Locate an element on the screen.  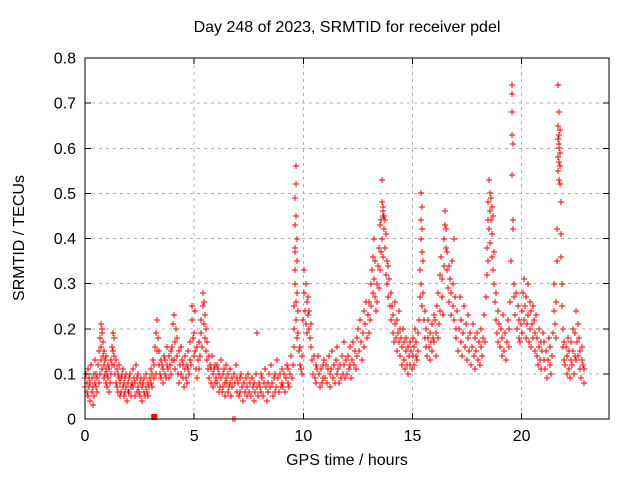
x-tick-label: 0 is located at coordinates (85, 436).